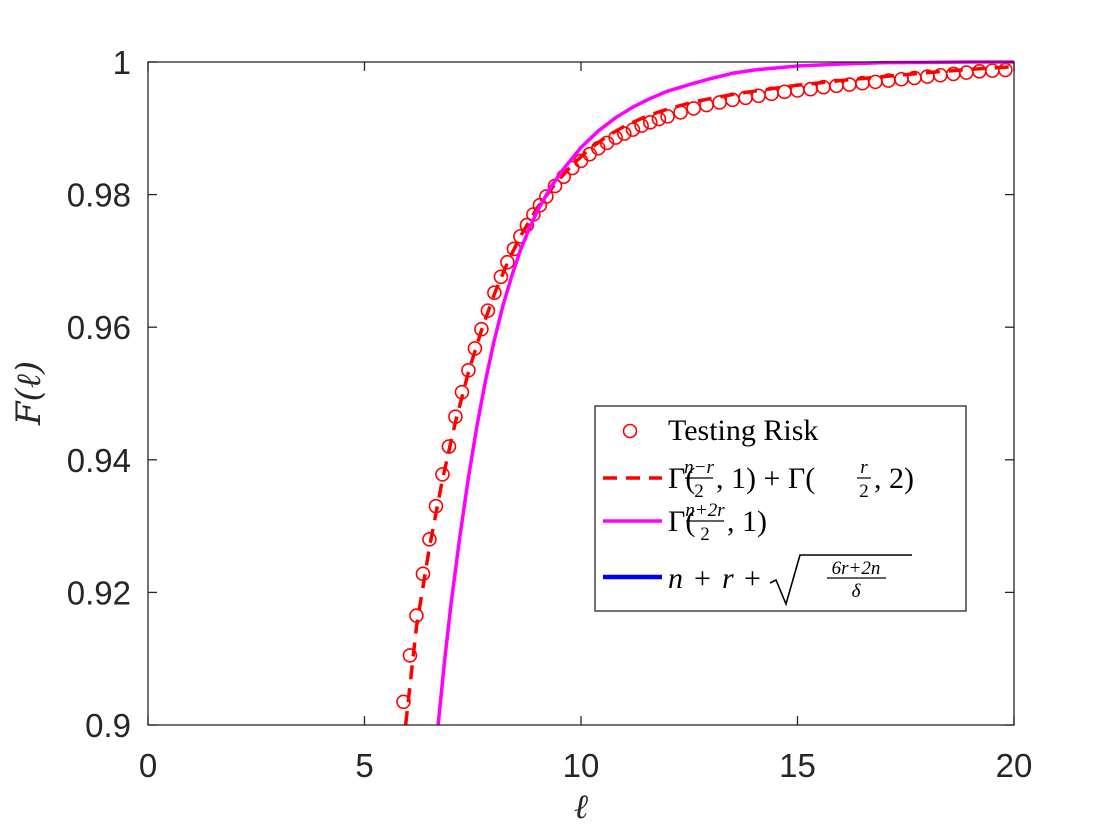 Image resolution: width=1120 pixels, height=840 pixels. I want to click on y-tick-label: 0.92, so click(99, 592).